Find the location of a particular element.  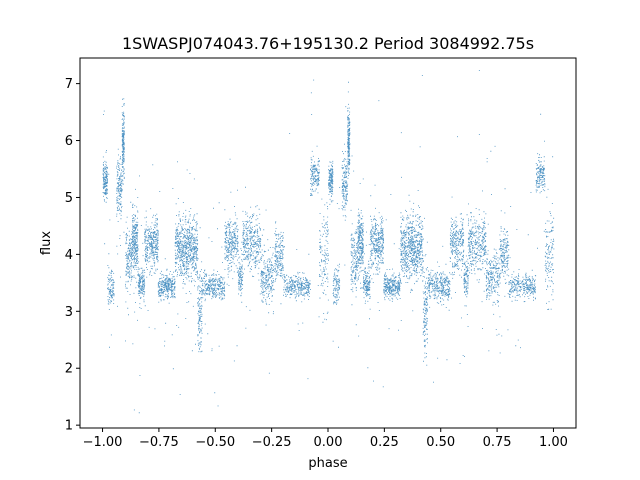

x-tick-label: 0.25 is located at coordinates (384, 442).